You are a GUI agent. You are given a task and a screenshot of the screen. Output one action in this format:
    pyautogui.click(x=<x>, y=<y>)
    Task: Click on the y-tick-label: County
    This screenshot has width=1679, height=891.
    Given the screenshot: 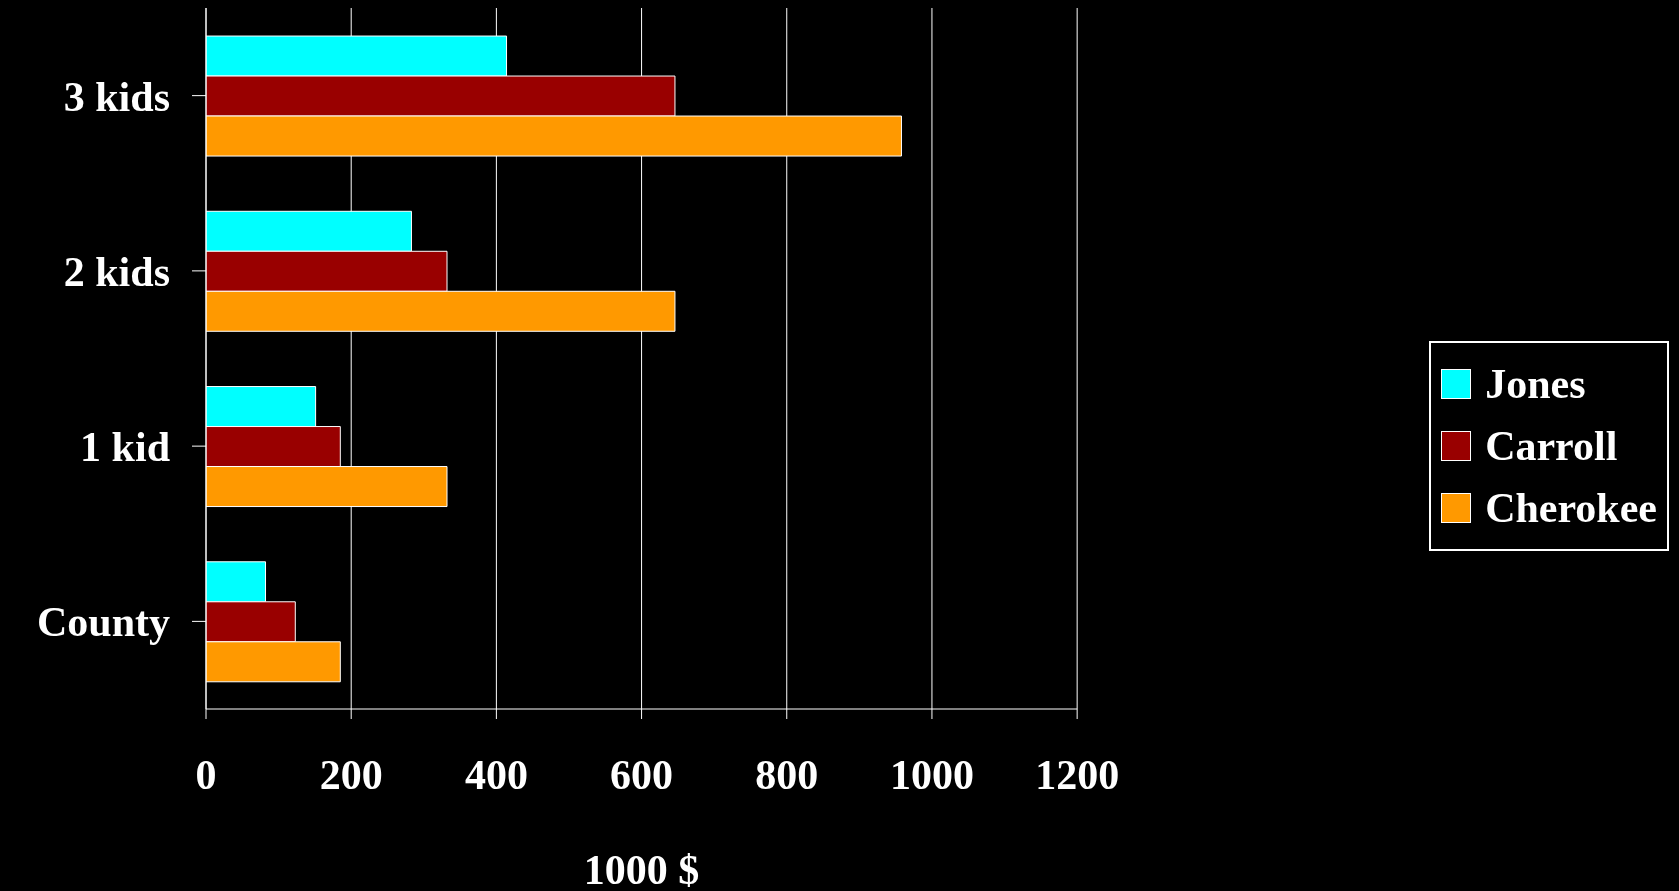 What is the action you would take?
    pyautogui.click(x=103, y=622)
    